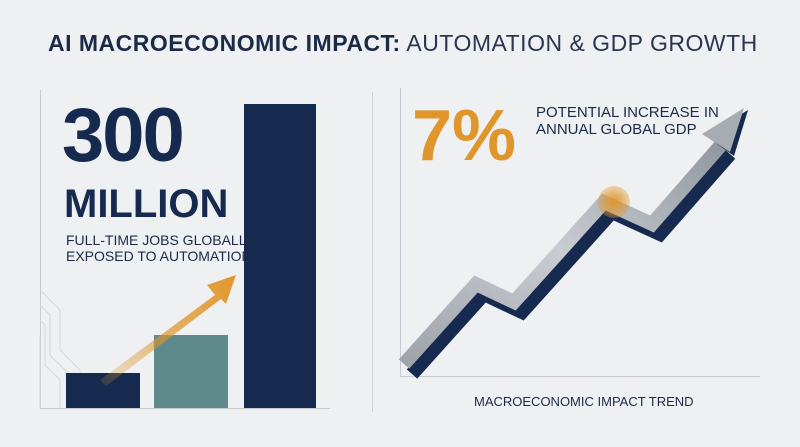 The image size is (800, 447). What do you see at coordinates (400, 232) in the screenshot?
I see `right-axis-line` at bounding box center [400, 232].